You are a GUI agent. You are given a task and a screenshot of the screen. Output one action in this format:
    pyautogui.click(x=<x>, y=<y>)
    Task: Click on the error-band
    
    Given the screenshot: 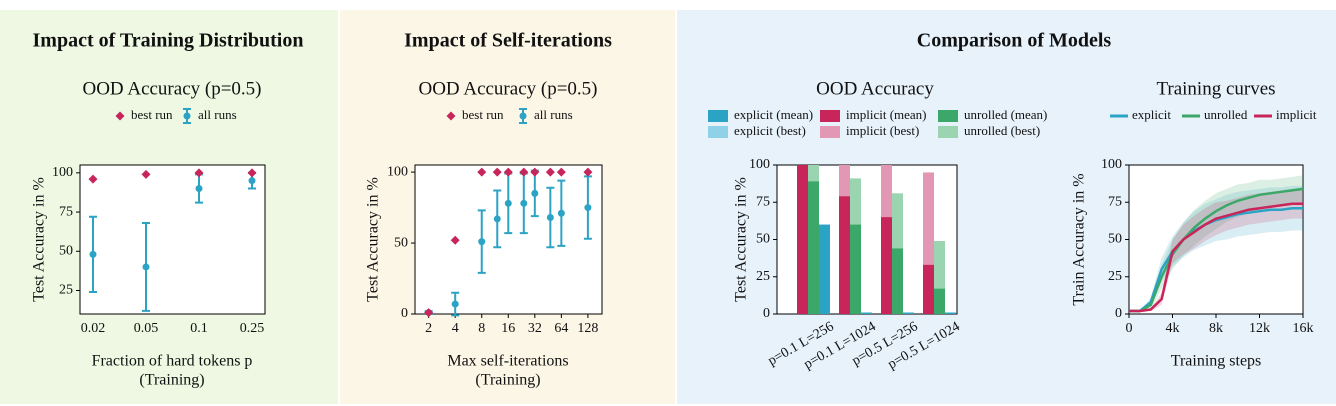 What is the action you would take?
    pyautogui.click(x=1216, y=250)
    